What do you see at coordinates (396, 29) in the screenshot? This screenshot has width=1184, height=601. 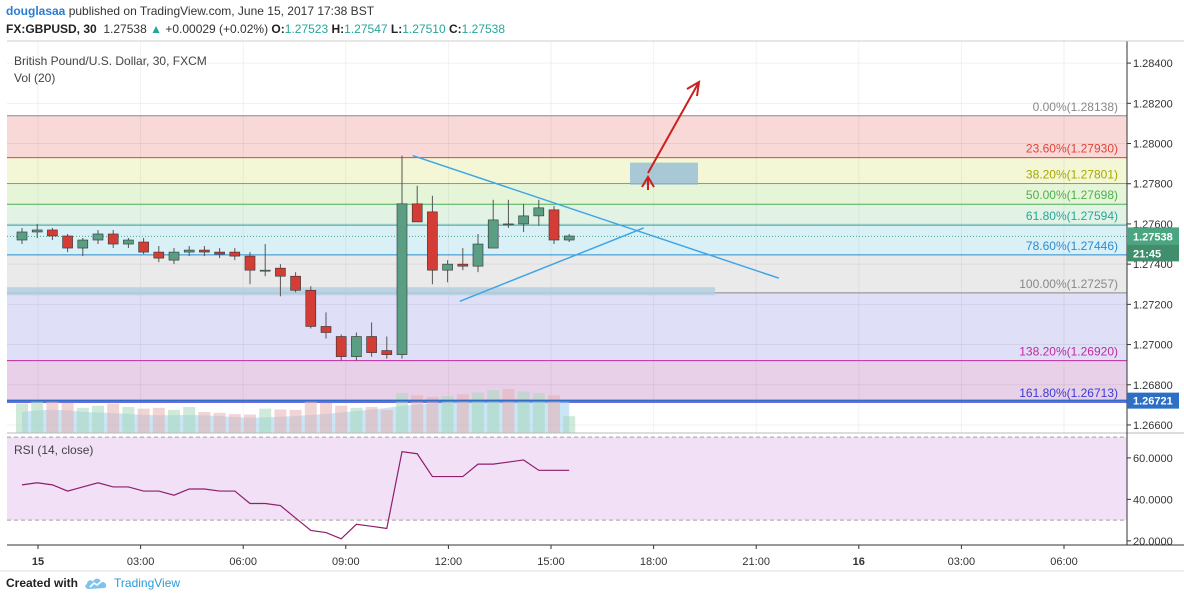 I see `low-label: L:` at bounding box center [396, 29].